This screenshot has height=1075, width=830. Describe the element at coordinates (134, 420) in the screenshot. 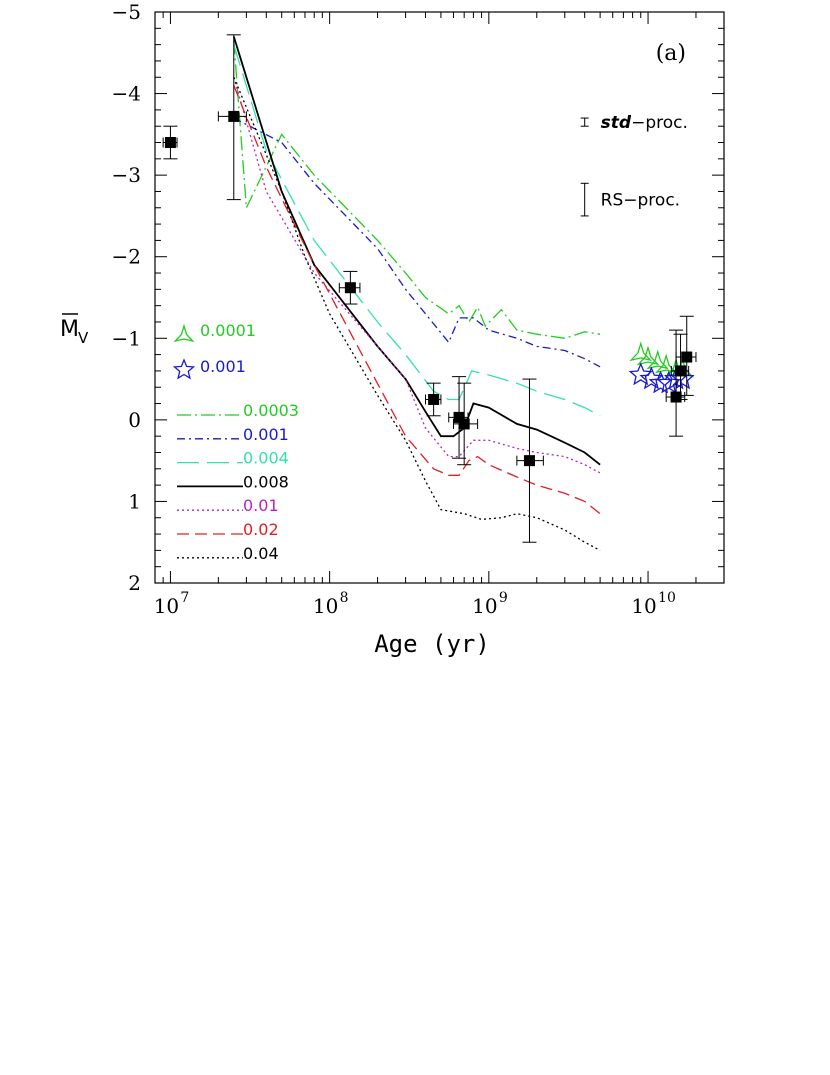

I see `y-tick-label: 0` at that location.